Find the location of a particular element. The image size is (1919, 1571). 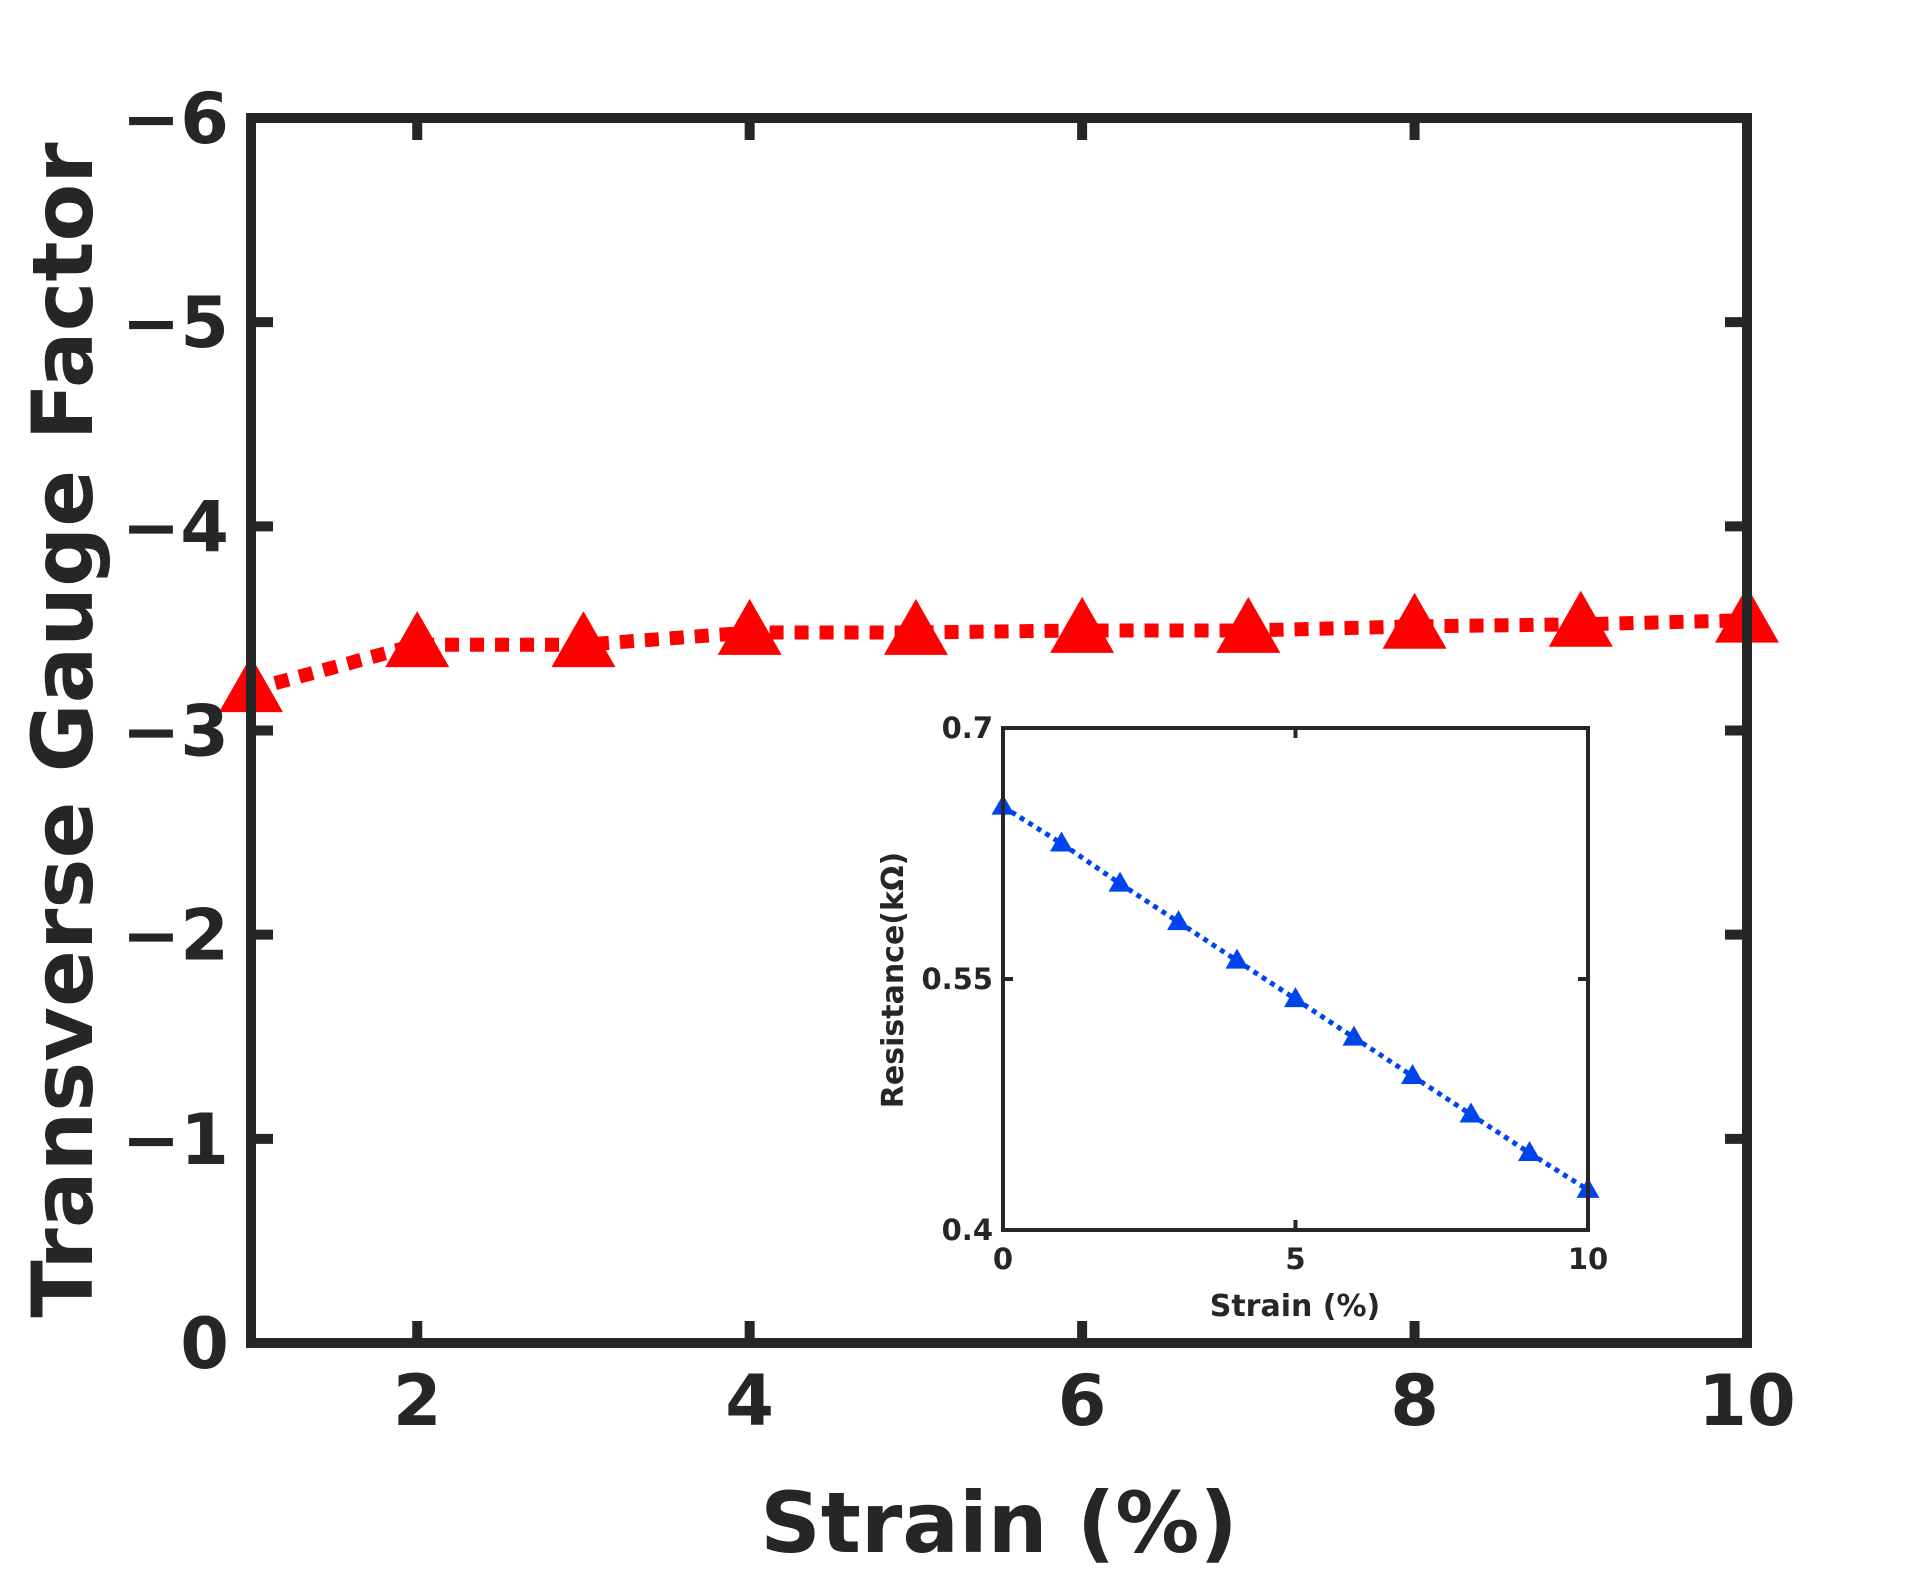

main-y-tick-label: −1 is located at coordinates (175, 1140).